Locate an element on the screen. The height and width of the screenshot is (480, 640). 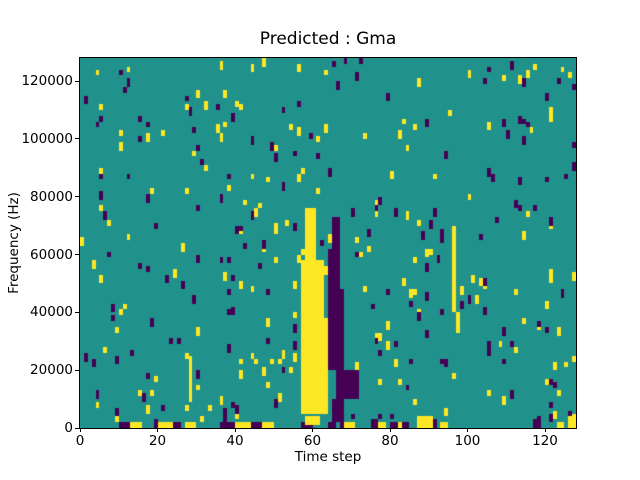
x-tick-label: 60 is located at coordinates (312, 441).